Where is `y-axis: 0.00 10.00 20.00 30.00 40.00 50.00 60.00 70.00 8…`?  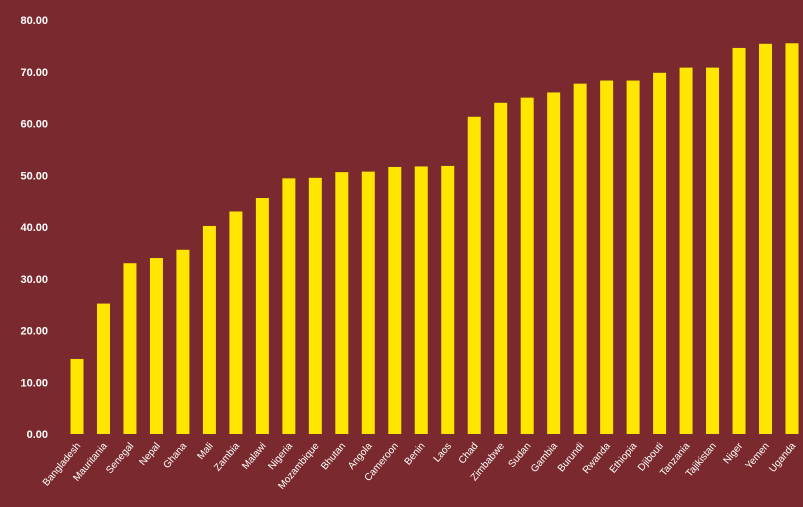
y-axis: 0.00 10.00 20.00 30.00 40.00 50.00 60.00 70.00 8… is located at coordinates (34, 228).